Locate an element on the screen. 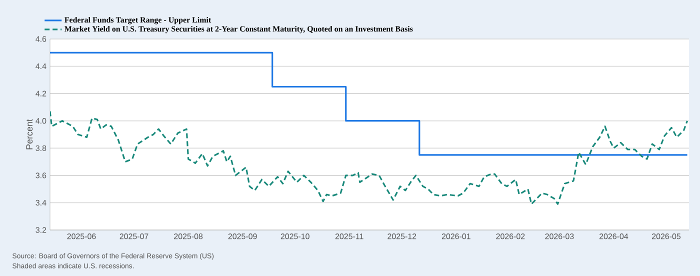 The image size is (700, 276). y-axis-title: Percent is located at coordinates (29, 134).